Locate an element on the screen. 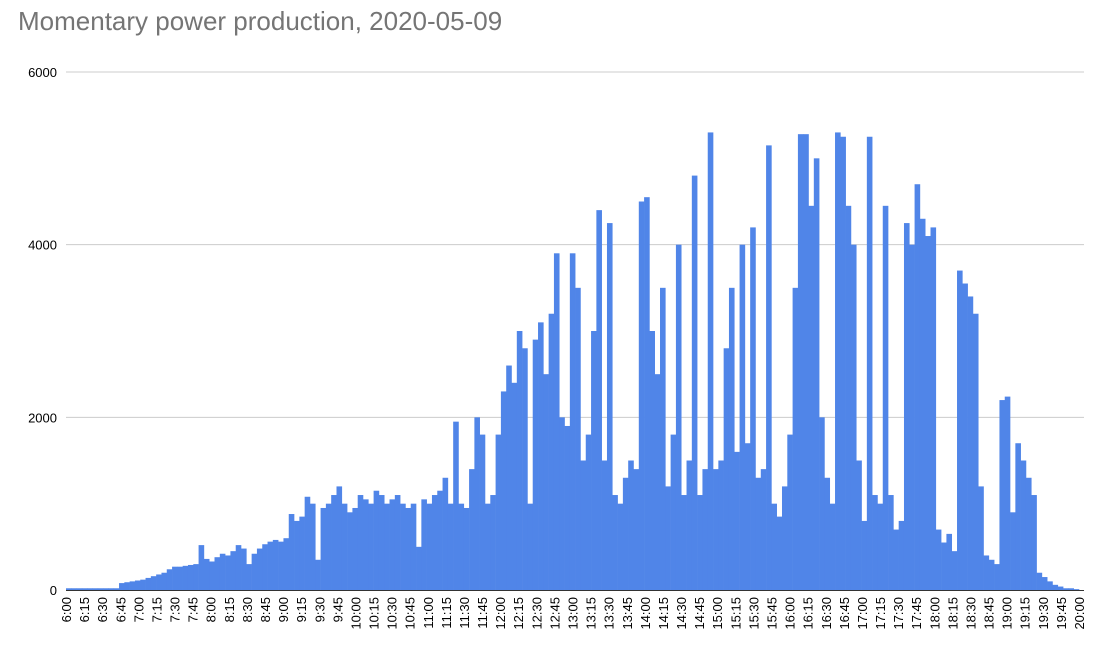 The image size is (1100, 661). chart-title: Momentary power production, 2020-05-09 is located at coordinates (260, 21).